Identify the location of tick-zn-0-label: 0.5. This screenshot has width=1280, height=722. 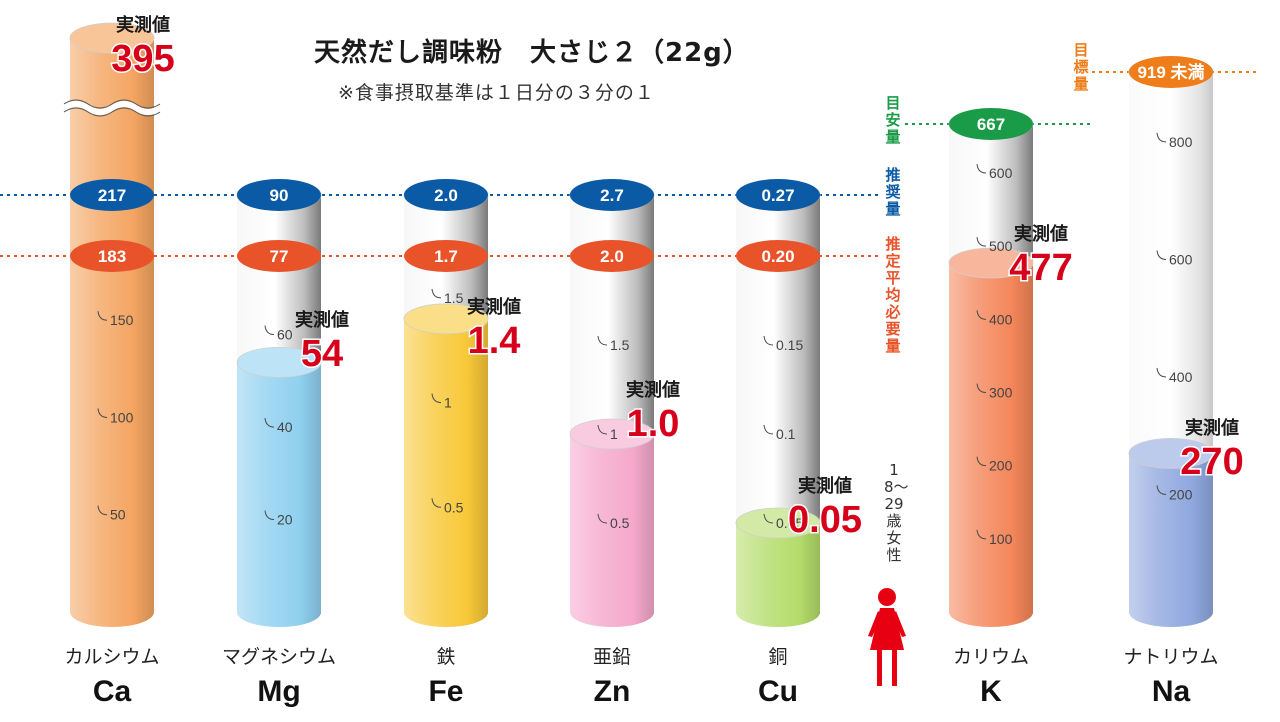
(620, 523).